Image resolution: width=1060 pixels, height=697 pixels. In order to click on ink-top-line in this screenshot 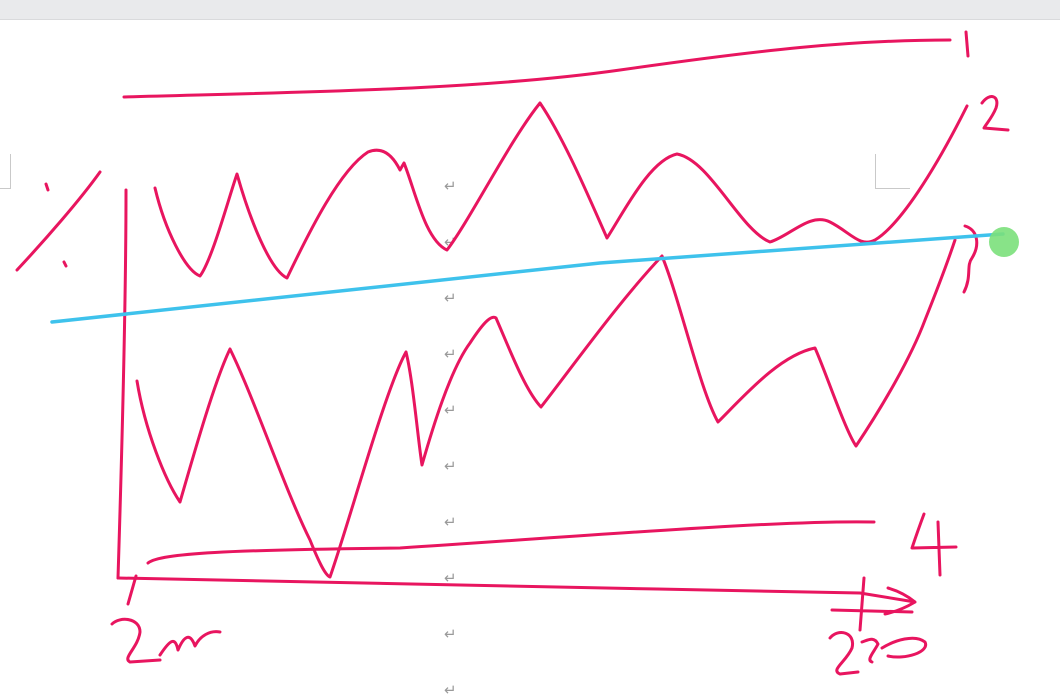, I will do `click(537, 68)`.